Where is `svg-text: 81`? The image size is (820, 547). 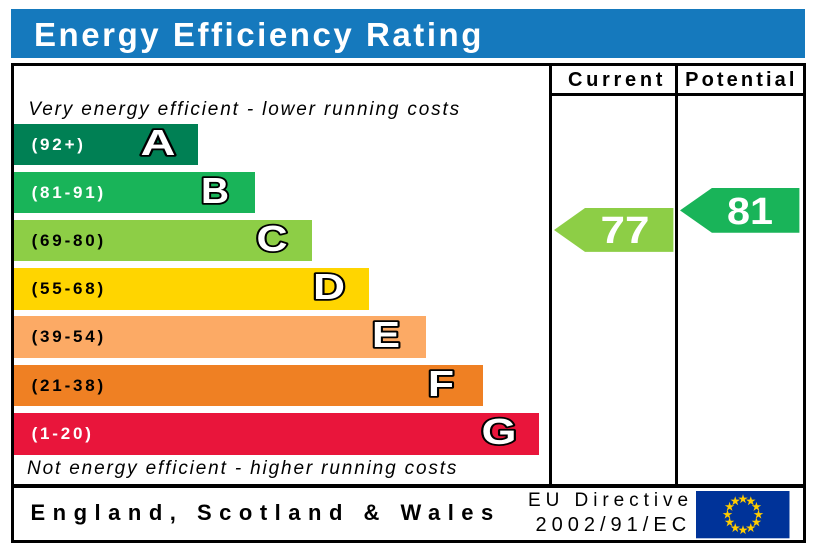 svg-text: 81 is located at coordinates (750, 211).